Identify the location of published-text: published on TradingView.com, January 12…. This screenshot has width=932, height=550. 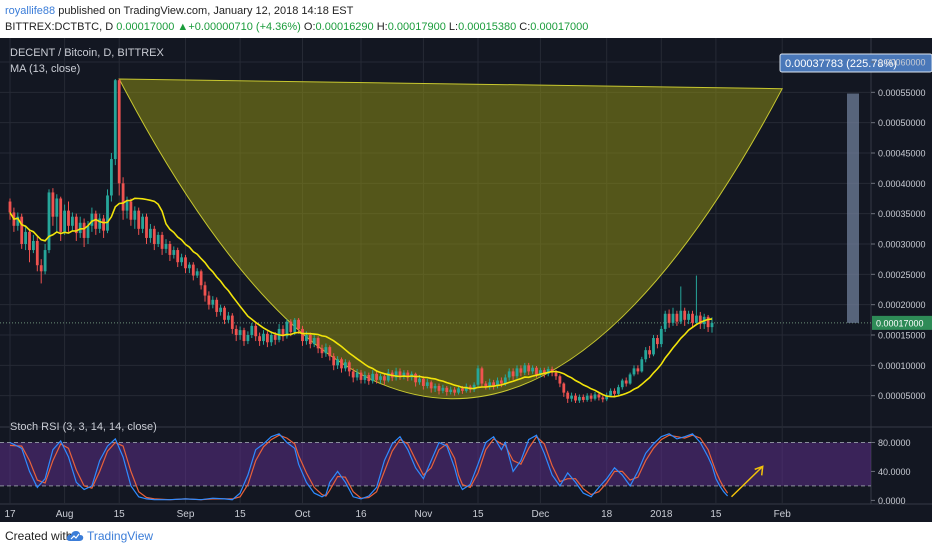
(204, 11).